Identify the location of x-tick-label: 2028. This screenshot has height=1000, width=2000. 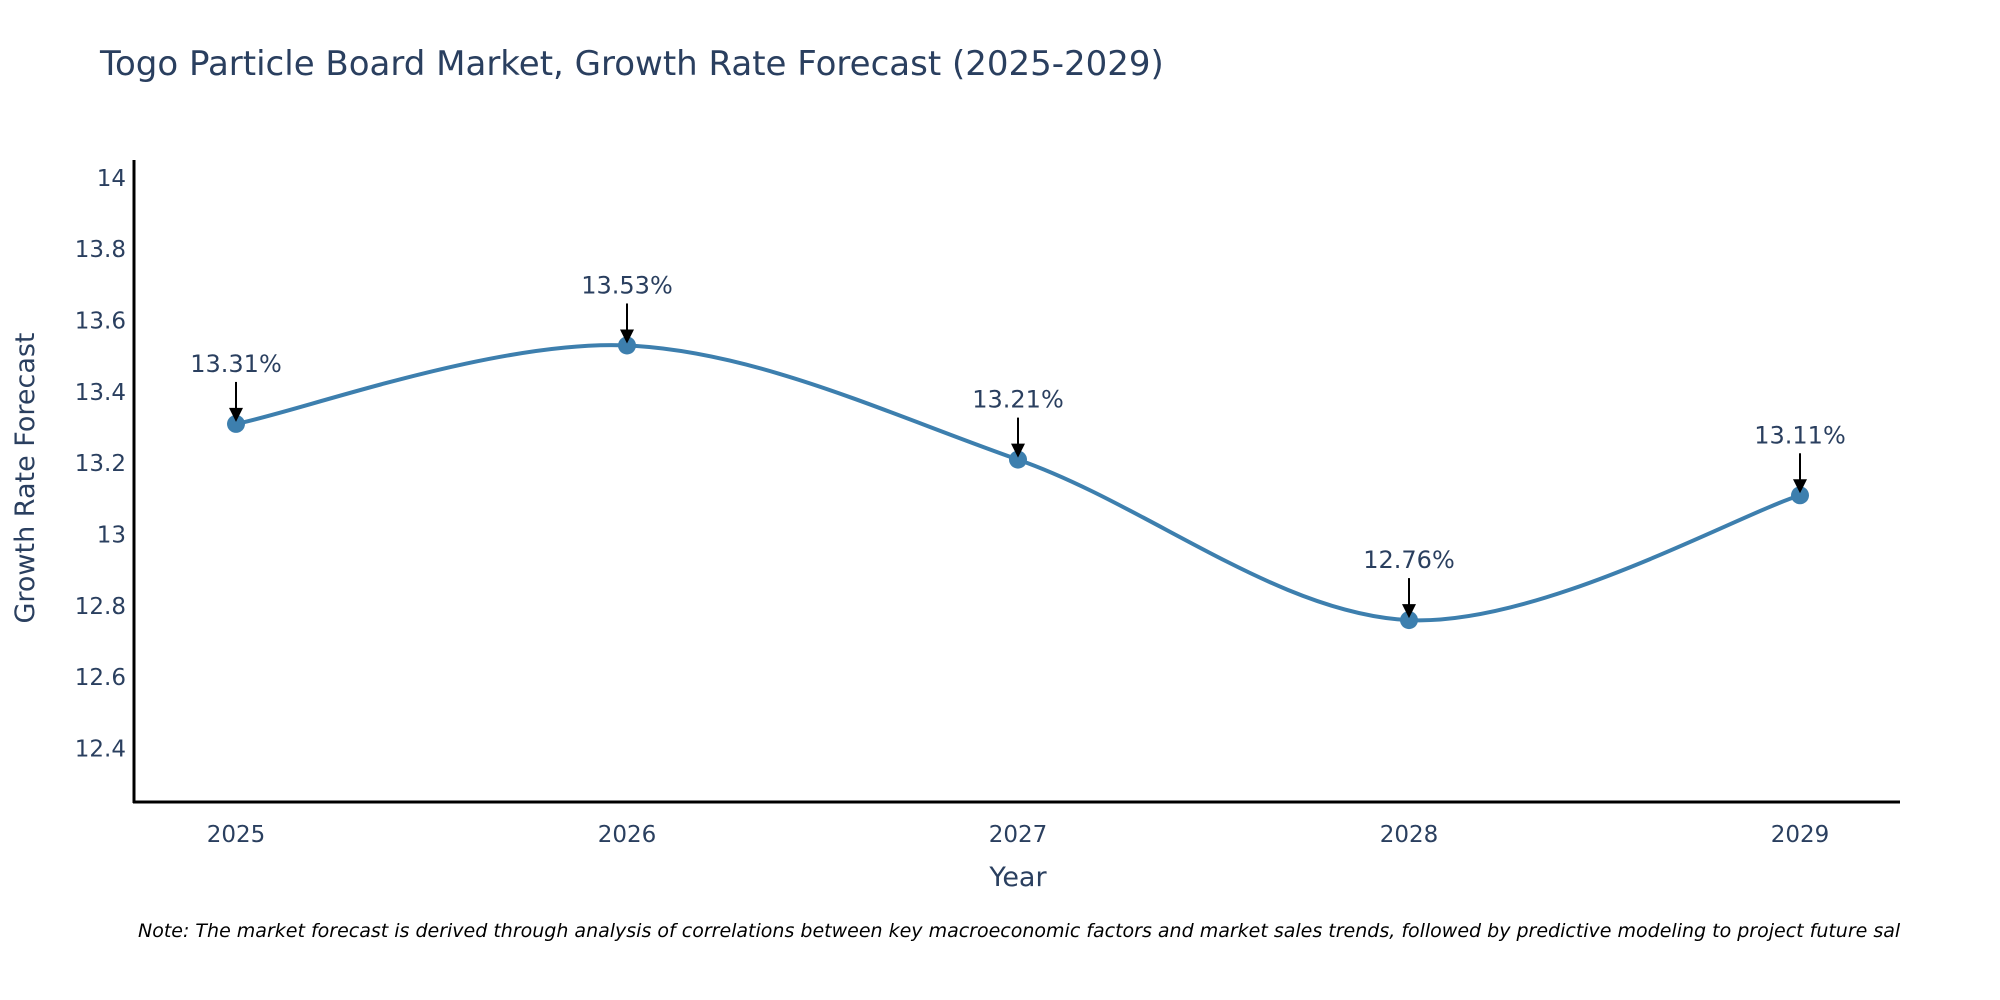
(1409, 835).